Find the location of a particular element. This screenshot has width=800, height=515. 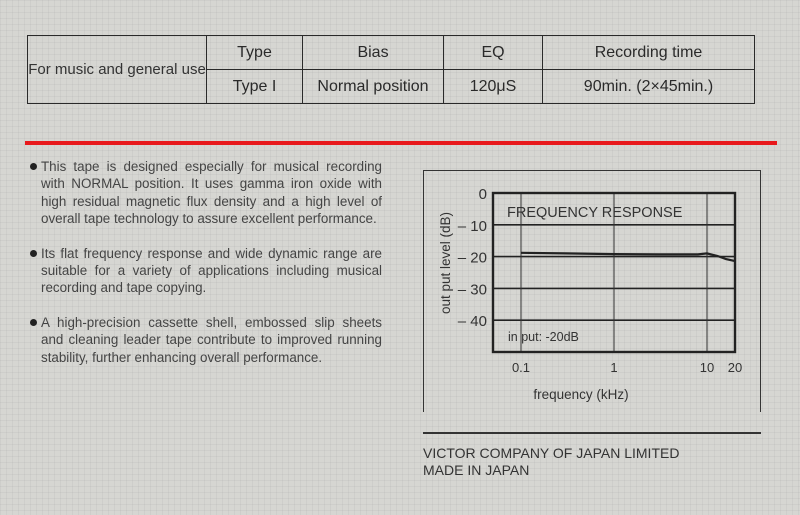

header-eq: EQ is located at coordinates (493, 52).